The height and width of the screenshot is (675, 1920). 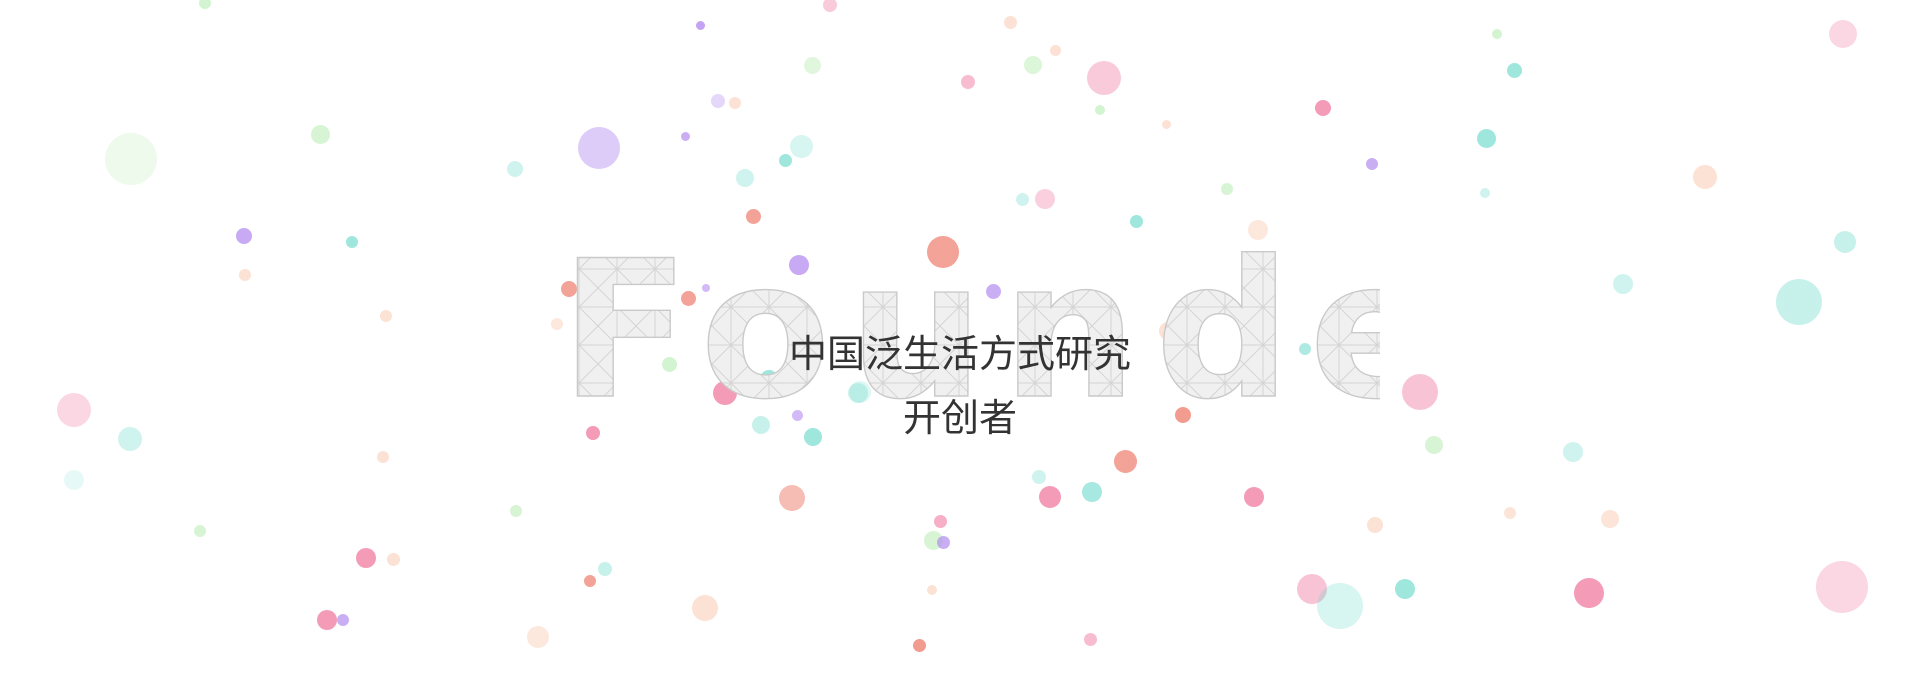 I want to click on slogan-line-2: 开创者, so click(x=959, y=418).